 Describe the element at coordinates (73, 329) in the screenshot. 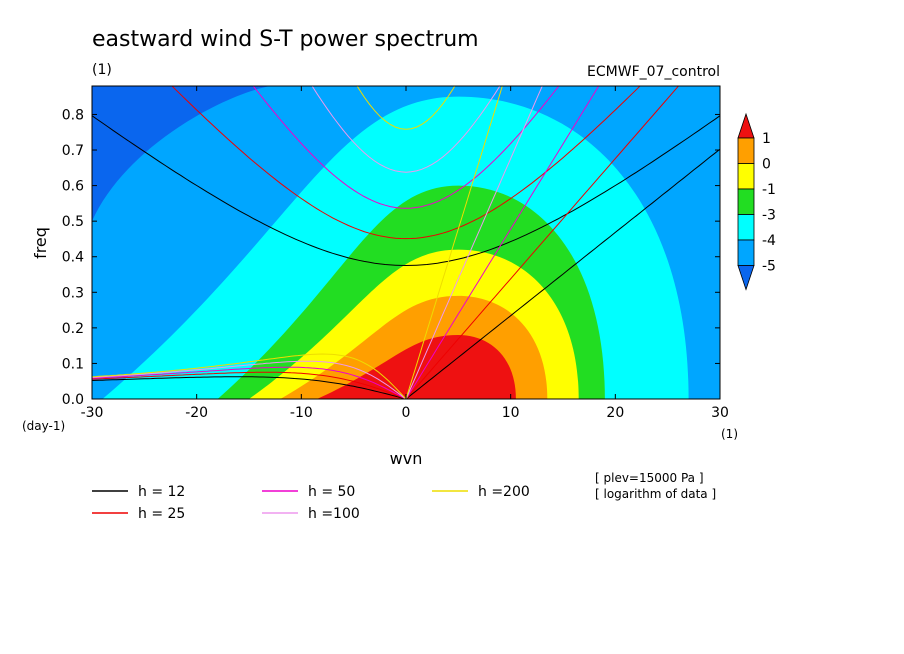

I see `y-tick-label: 0.2` at that location.